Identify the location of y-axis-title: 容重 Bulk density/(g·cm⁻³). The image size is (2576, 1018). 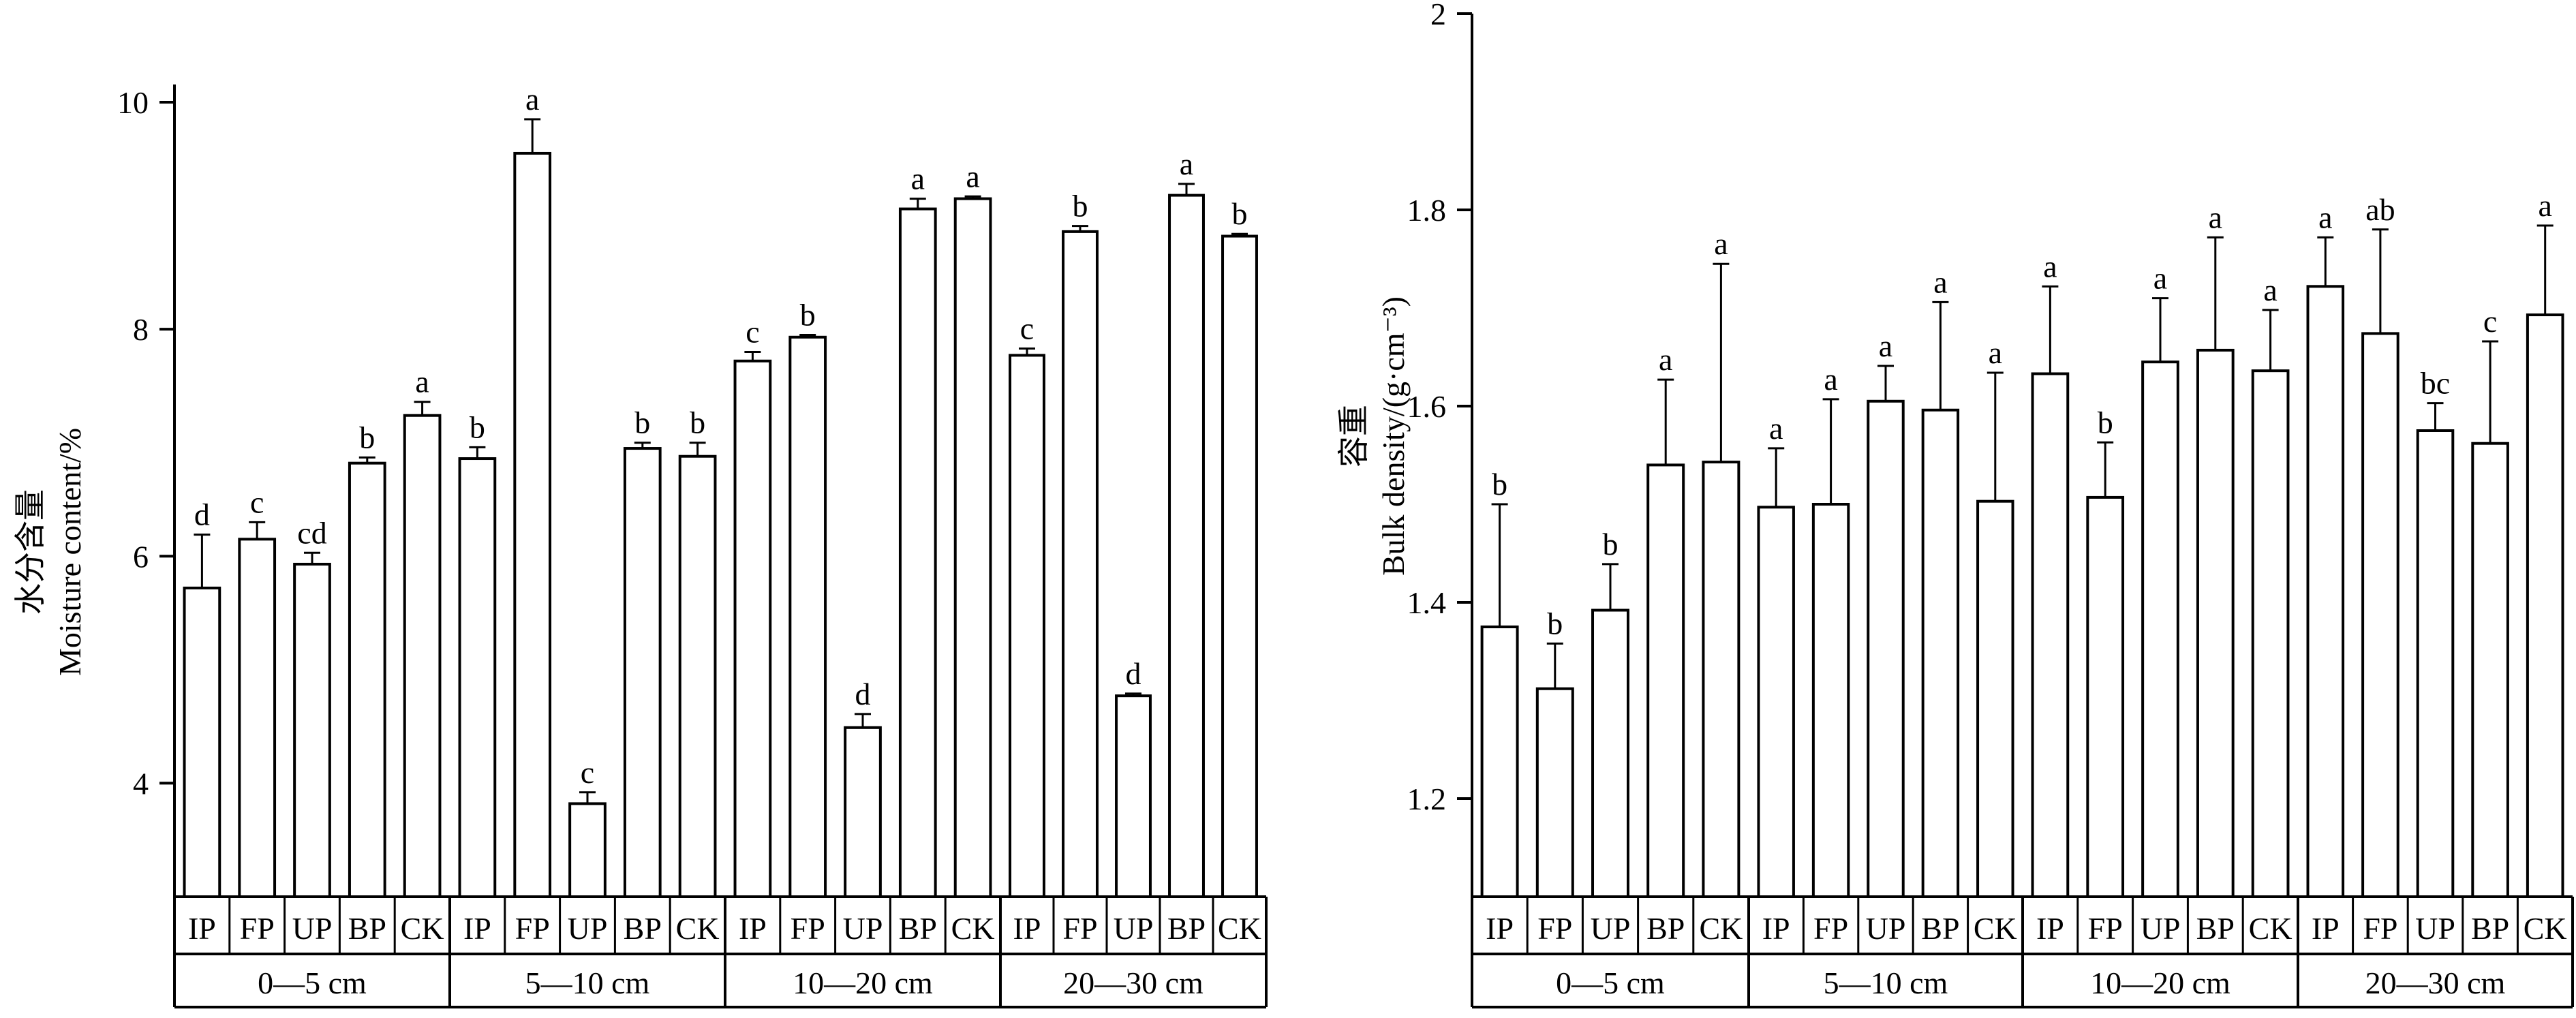
(1373, 436).